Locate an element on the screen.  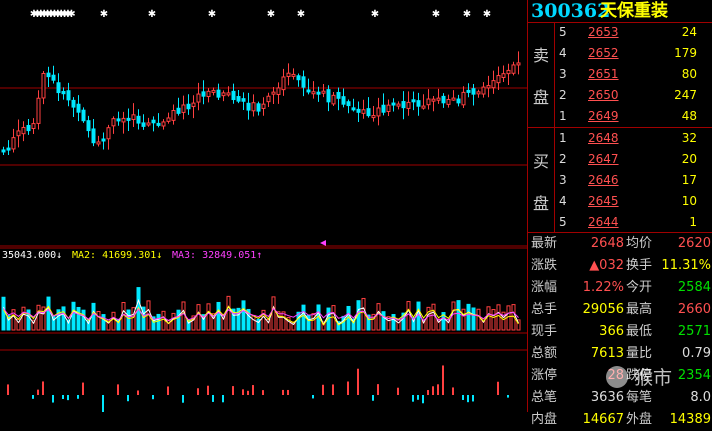
stat-label: 最高 is located at coordinates (639, 309).